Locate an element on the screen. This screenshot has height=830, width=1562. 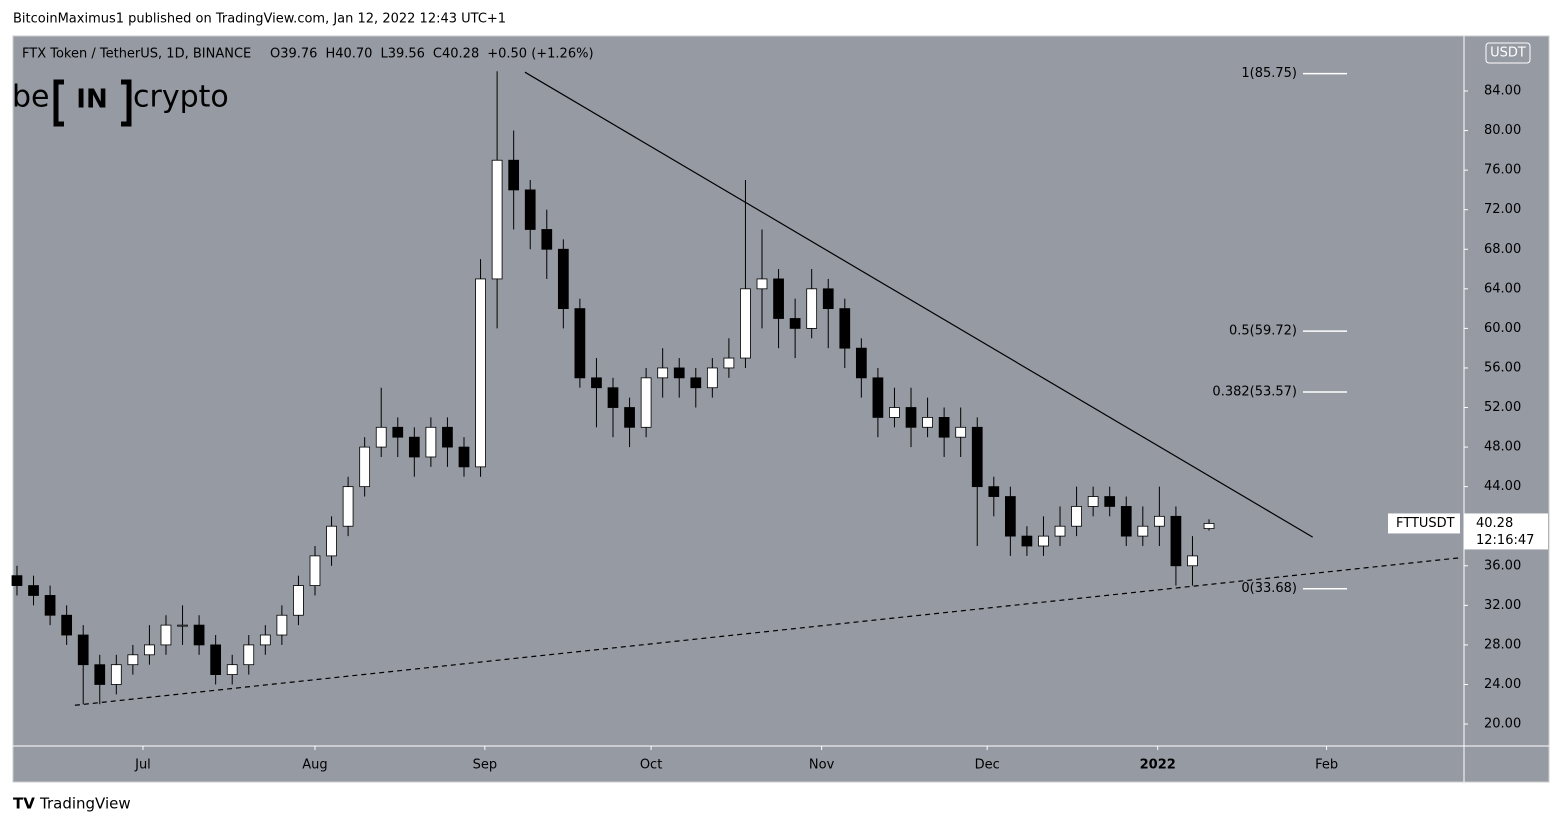
y-tick-label: 84.00 is located at coordinates (1502, 90).